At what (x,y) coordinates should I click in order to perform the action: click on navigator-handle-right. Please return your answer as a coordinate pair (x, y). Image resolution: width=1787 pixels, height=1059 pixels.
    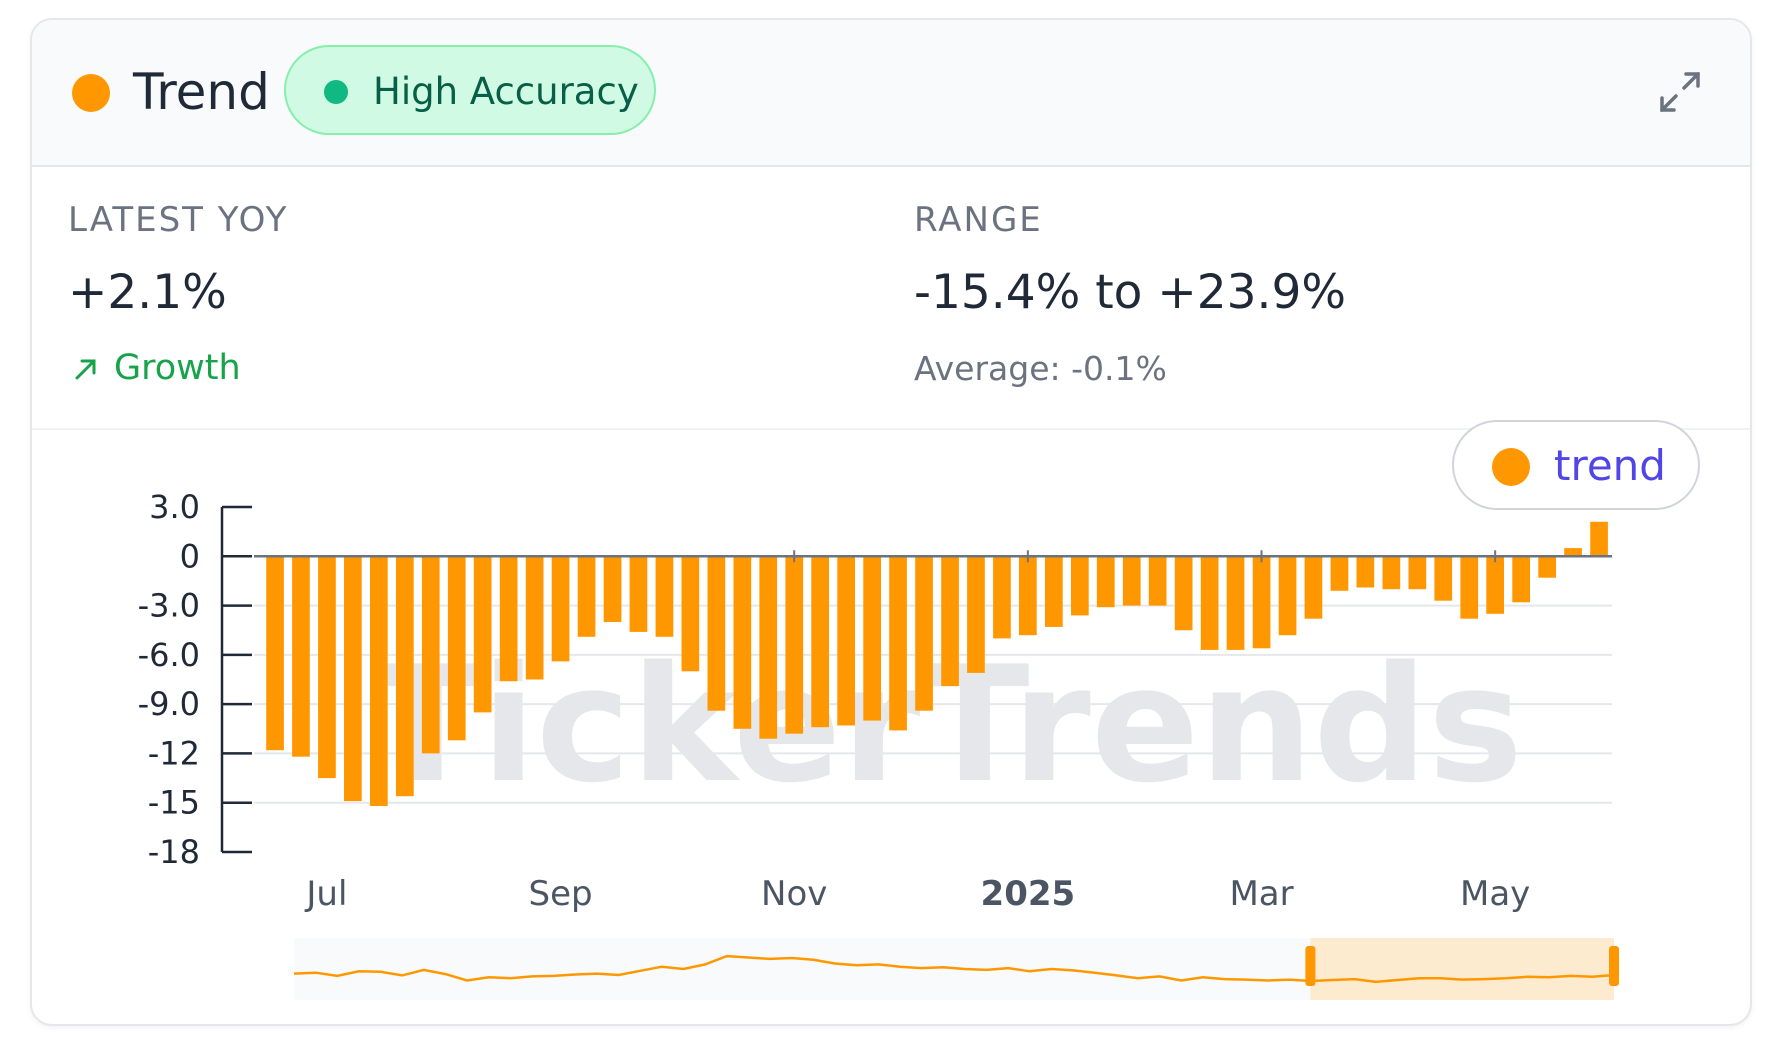
    Looking at the image, I should click on (1614, 966).